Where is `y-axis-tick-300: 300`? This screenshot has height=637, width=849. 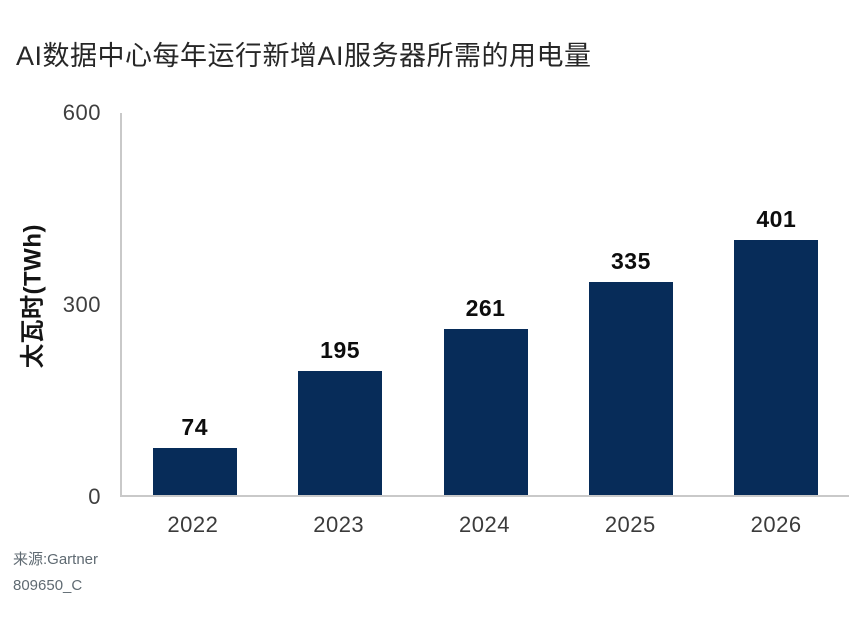 y-axis-tick-300: 300 is located at coordinates (81, 304).